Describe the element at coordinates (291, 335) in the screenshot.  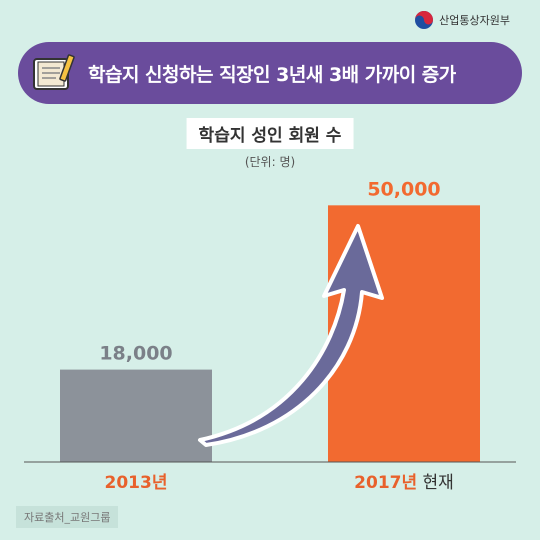
I see `growth-arrow-icon` at that location.